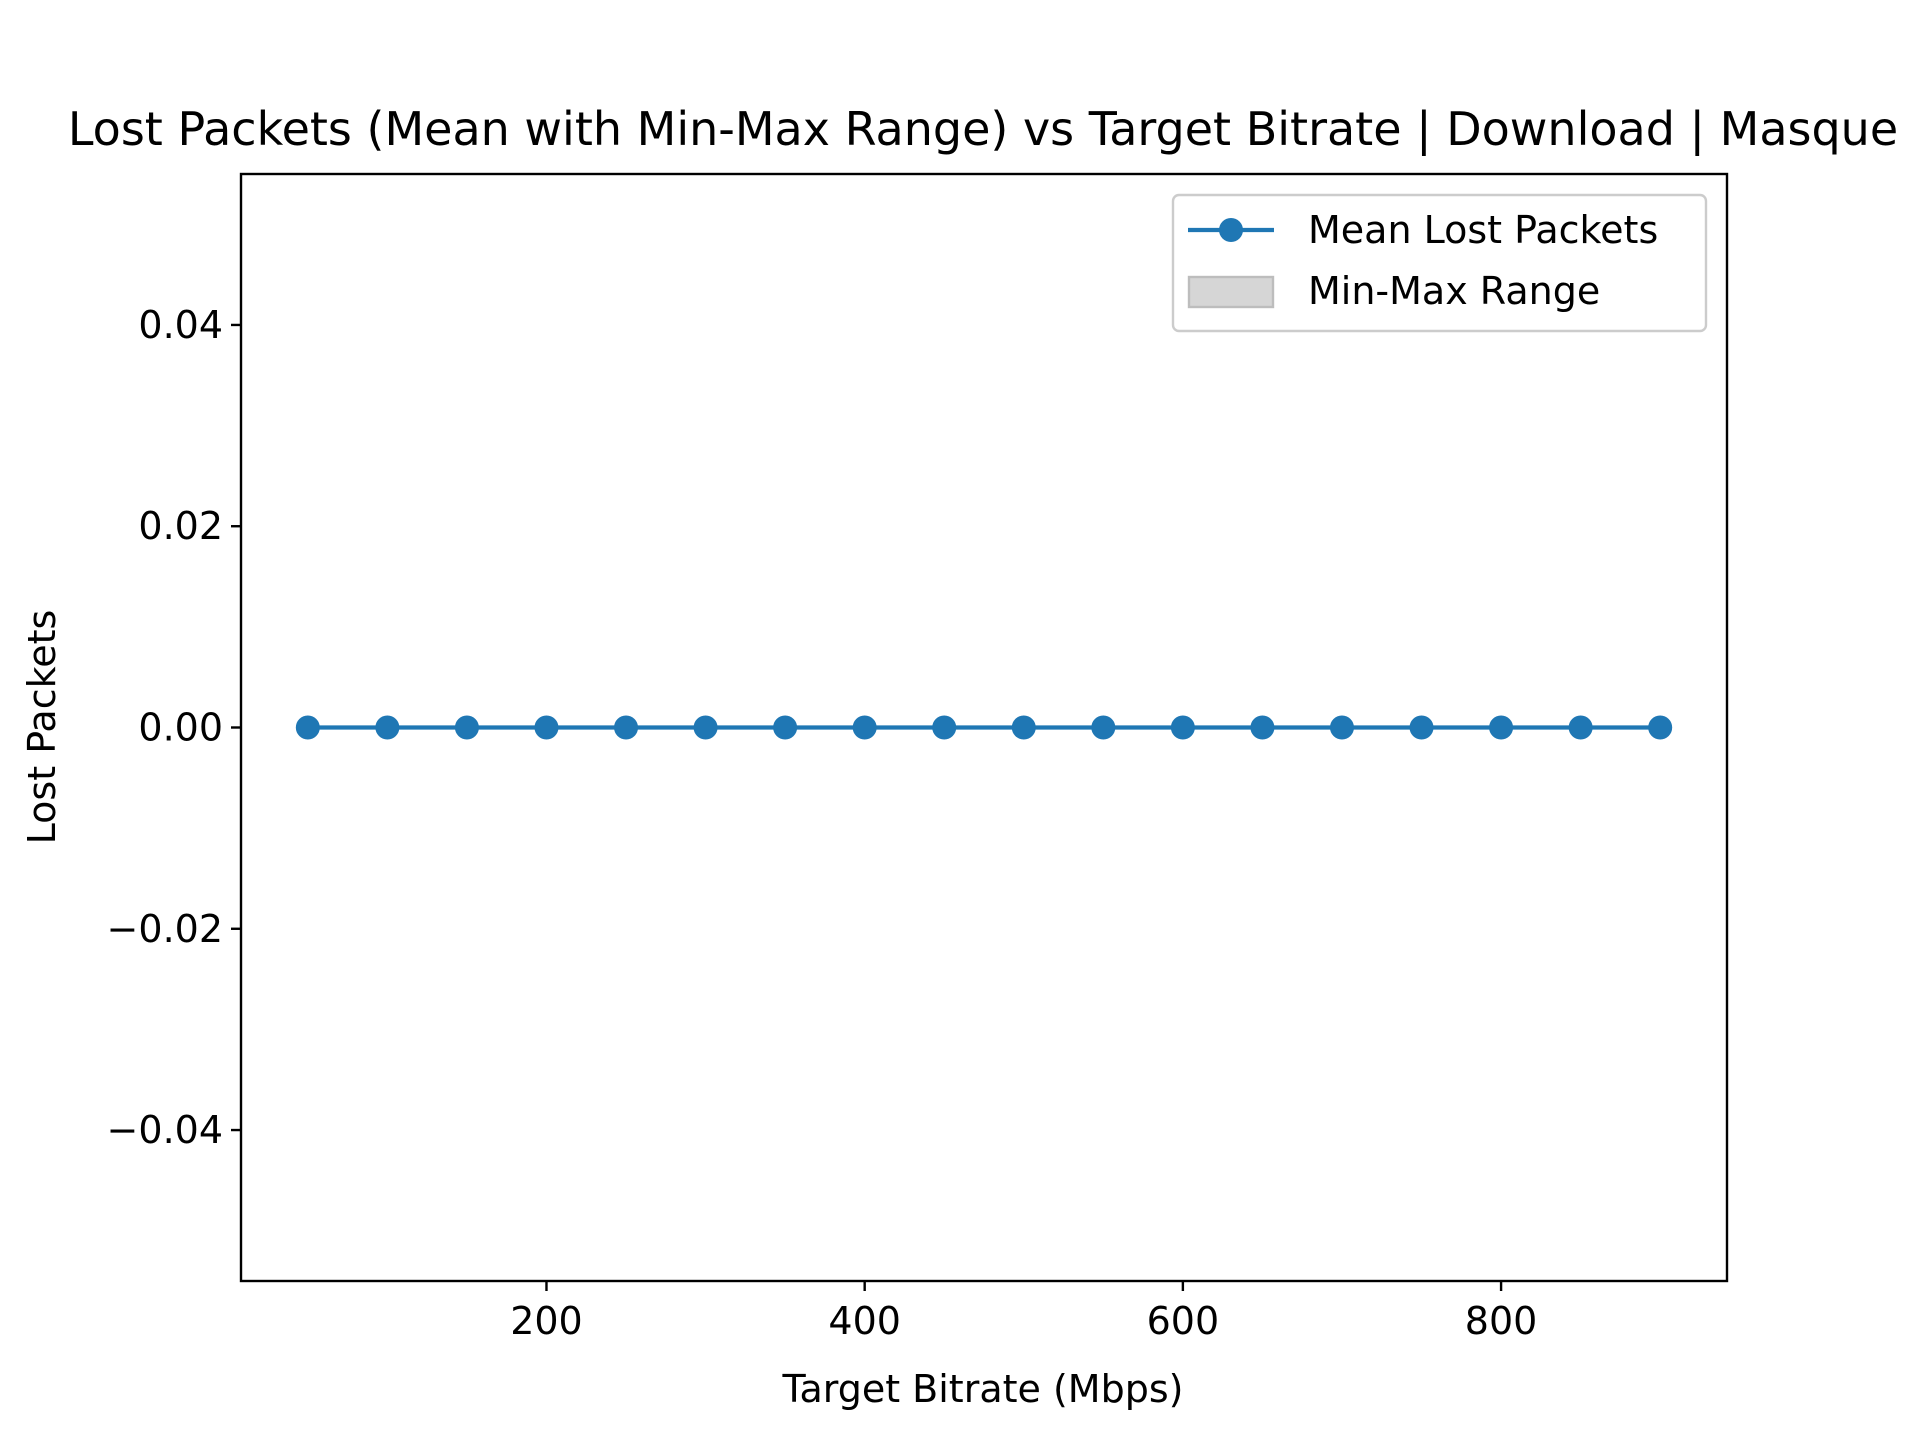 The height and width of the screenshot is (1440, 1920). I want to click on legend-band-swatch, so click(1231, 292).